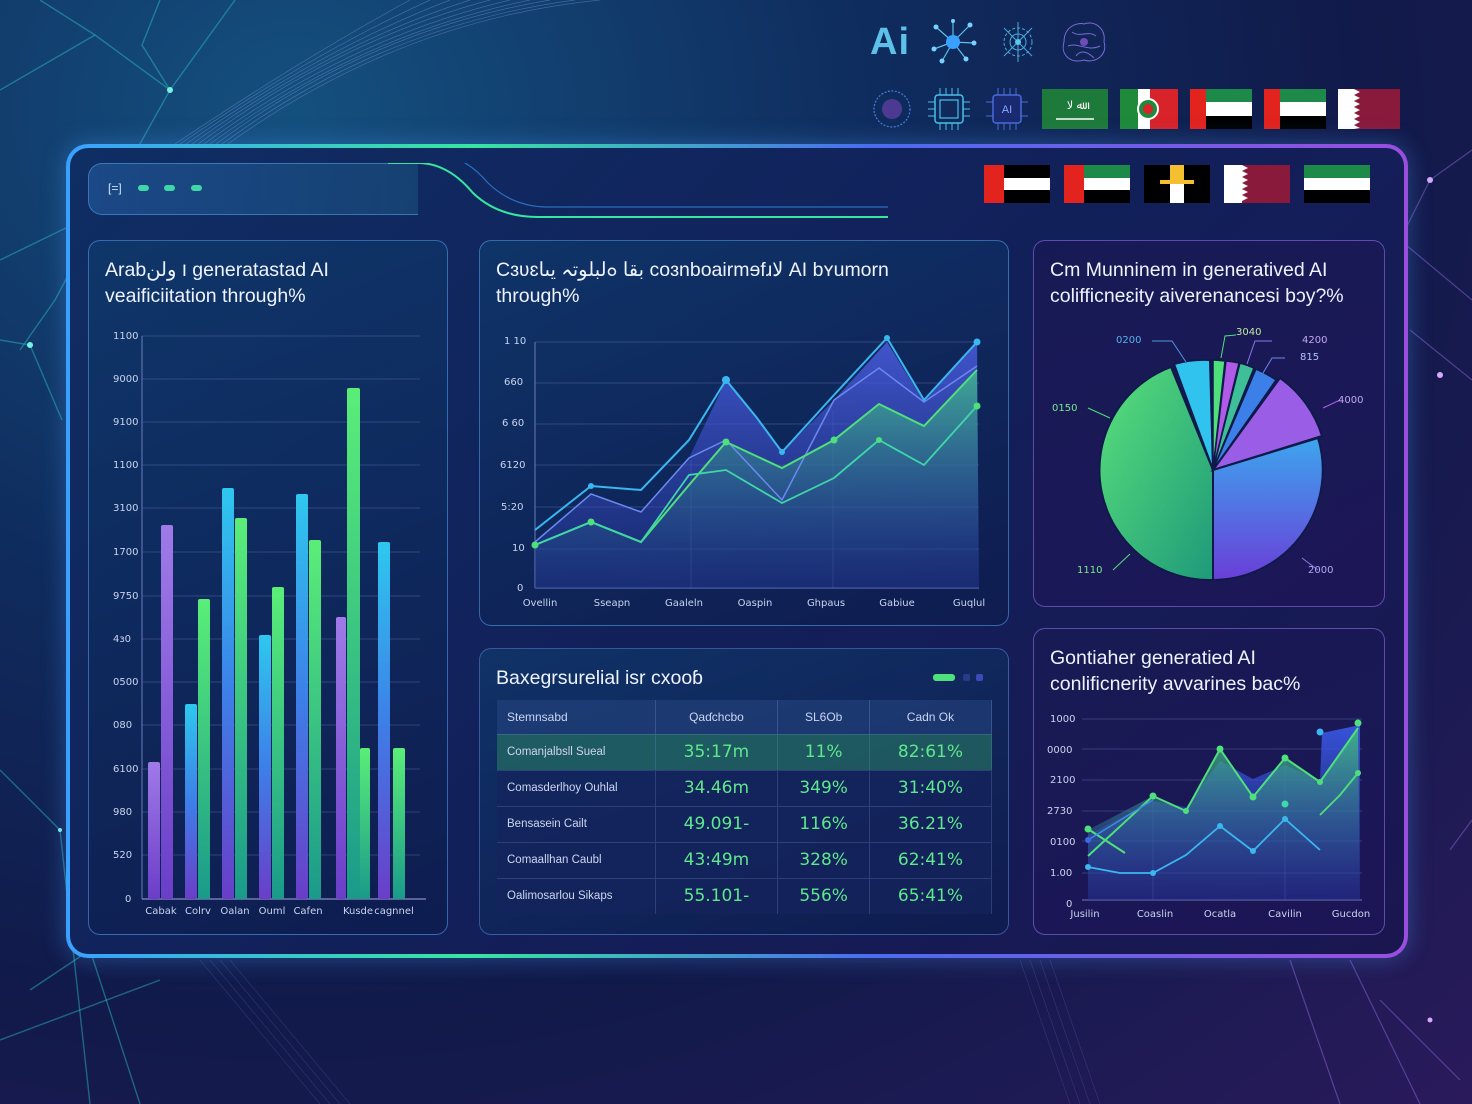 The height and width of the screenshot is (1104, 1472). Describe the element at coordinates (990, 42) in the screenshot. I see `top-icon-row: Ai` at that location.